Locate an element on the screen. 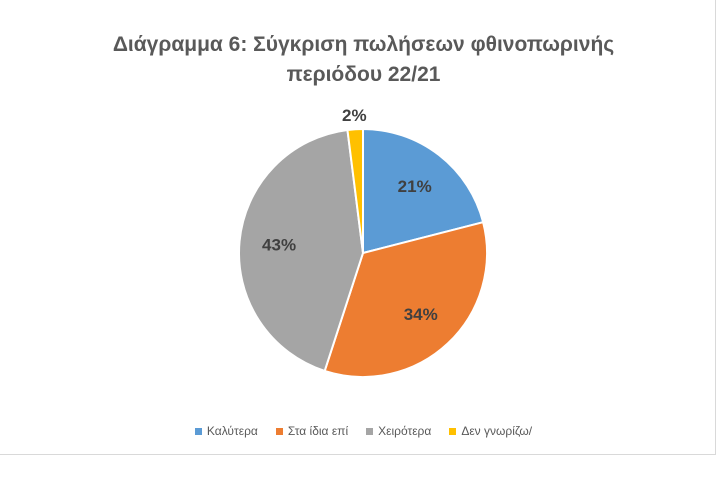  legend-label-4: Δεν γνωρίζω/ is located at coordinates (497, 431).